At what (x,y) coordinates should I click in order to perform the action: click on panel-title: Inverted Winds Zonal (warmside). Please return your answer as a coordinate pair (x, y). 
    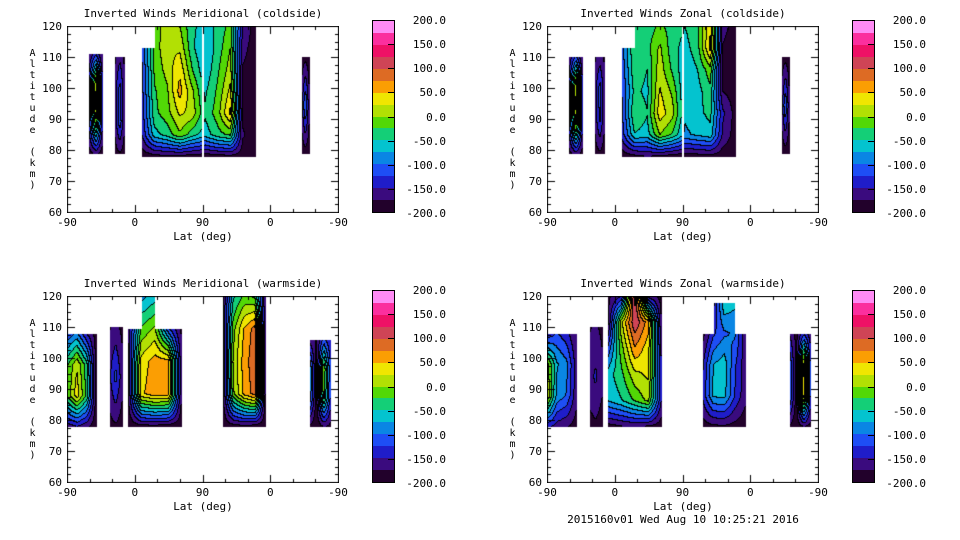
    Looking at the image, I should click on (683, 283).